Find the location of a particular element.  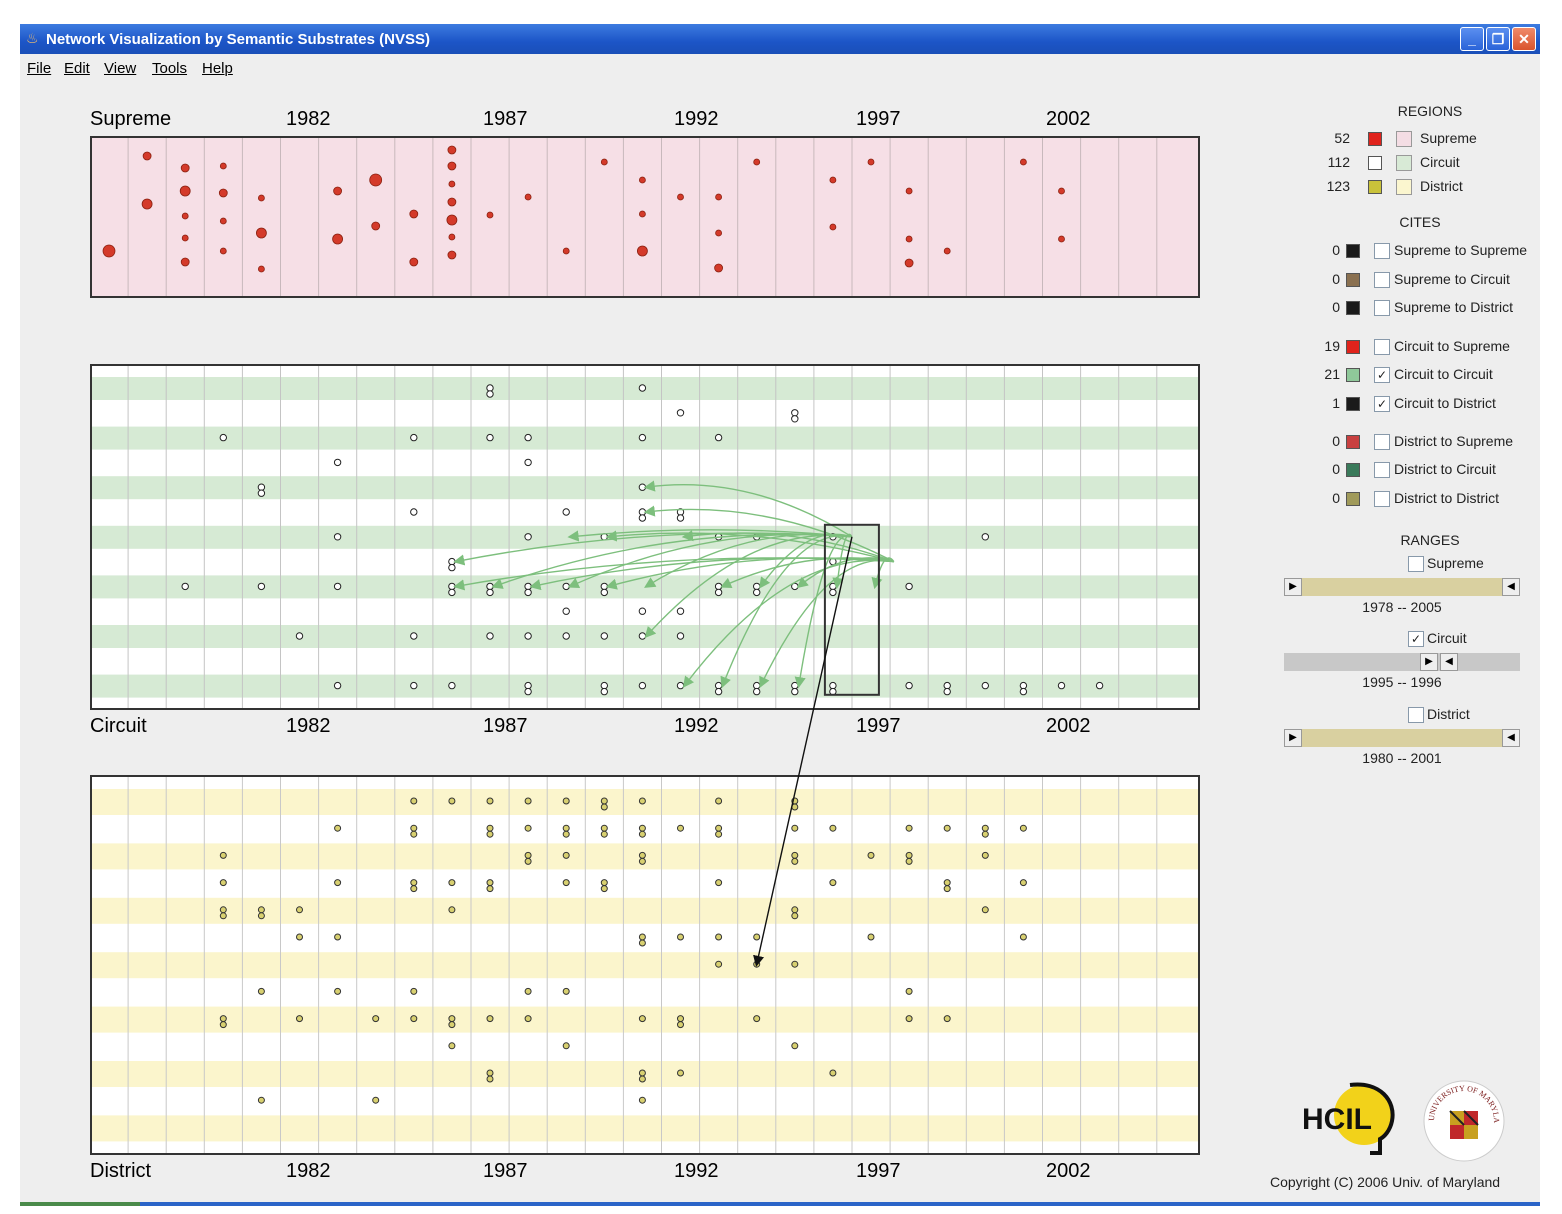

range-checkbox: ✓ is located at coordinates (1416, 639).